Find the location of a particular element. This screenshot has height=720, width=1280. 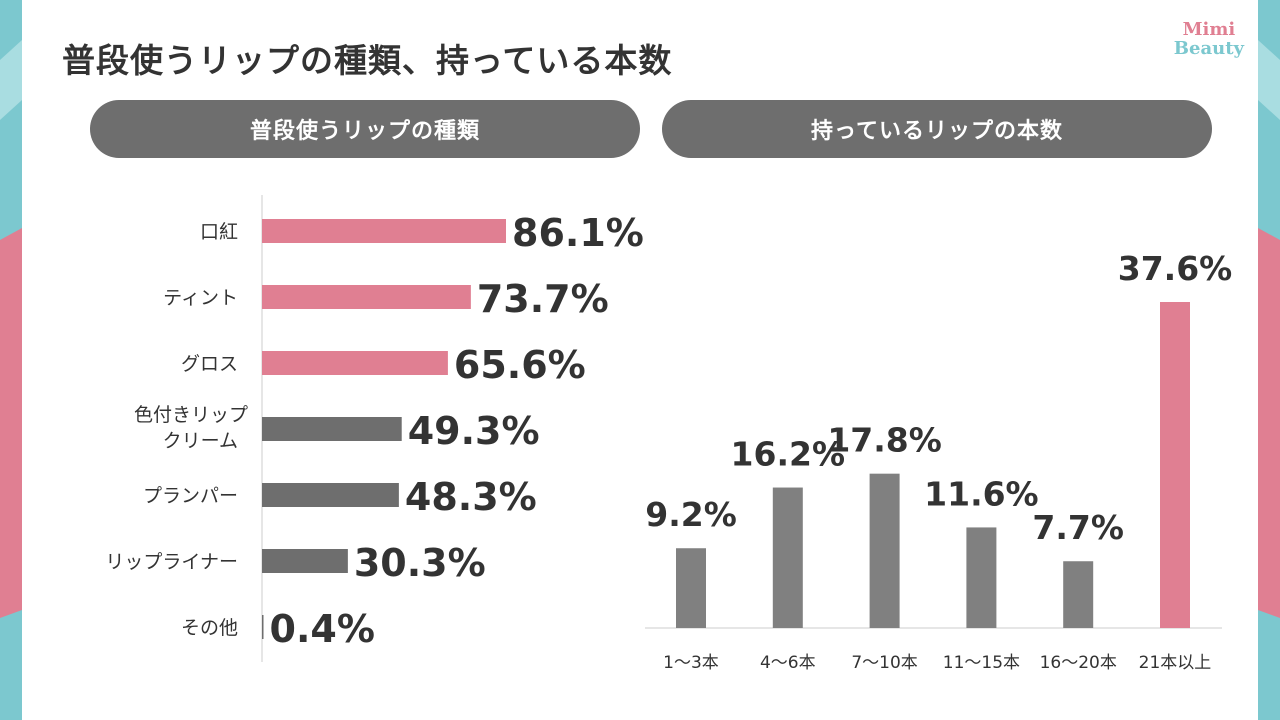

x-tick-label-5: 16〜20本 is located at coordinates (1078, 663).